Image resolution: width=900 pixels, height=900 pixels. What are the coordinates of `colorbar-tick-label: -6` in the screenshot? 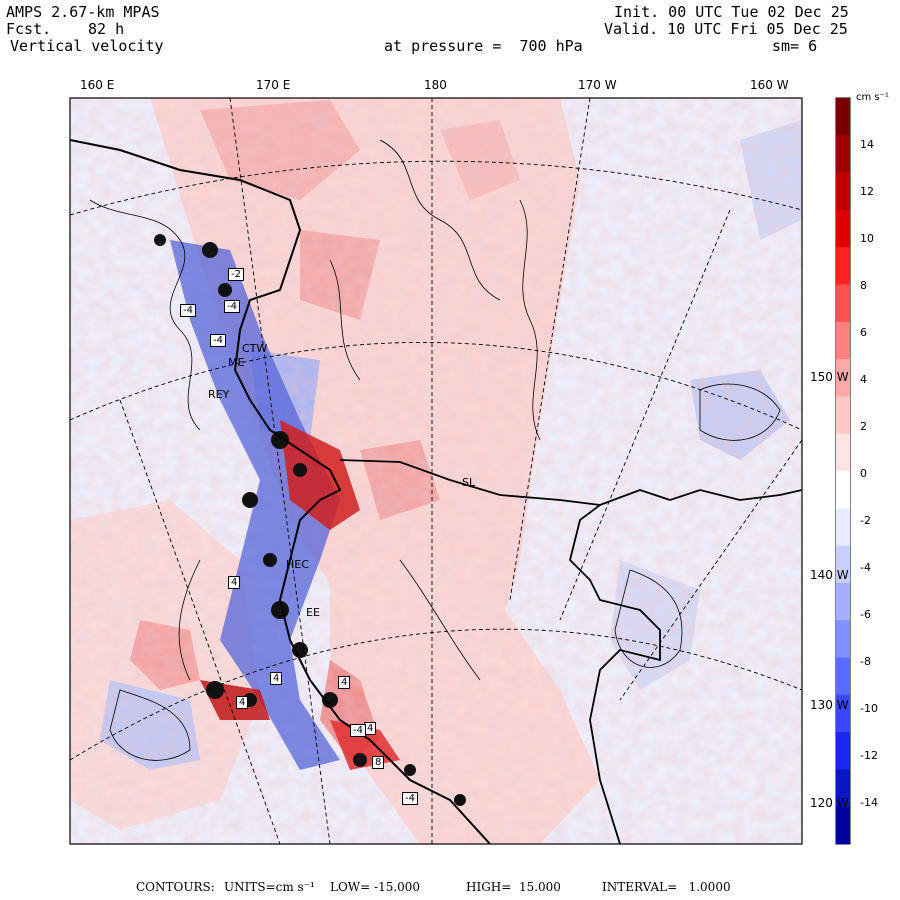 It's located at (865, 614).